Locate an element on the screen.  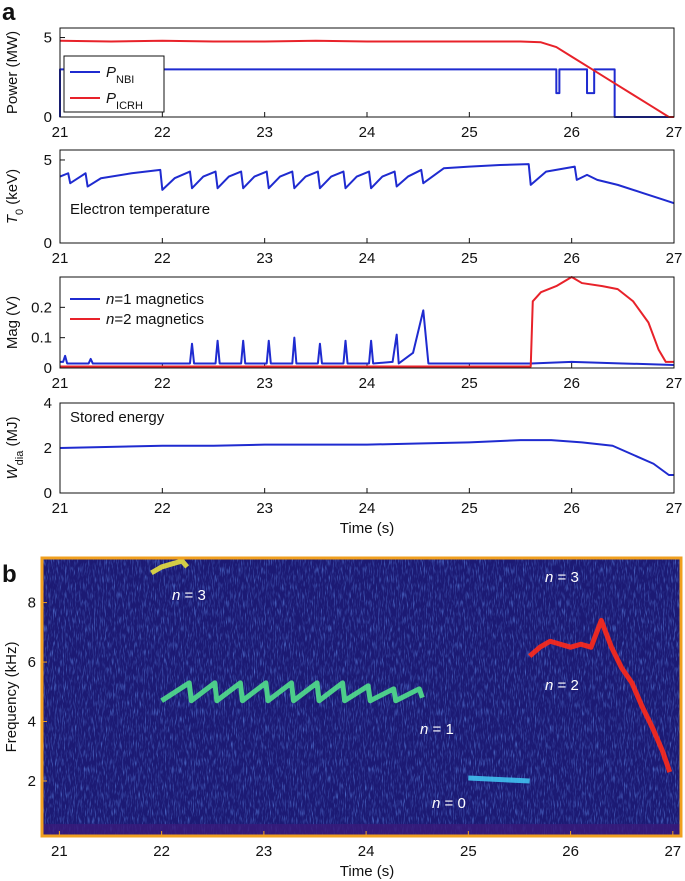
y-axis-label-part: Frequency (kHz) is located at coordinates (11, 697).